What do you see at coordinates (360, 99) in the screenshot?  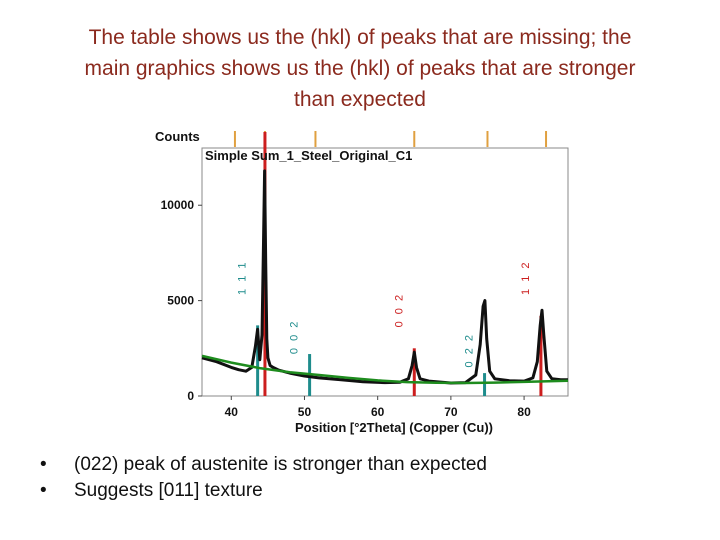 I see `slide-title-line: than expected` at bounding box center [360, 99].